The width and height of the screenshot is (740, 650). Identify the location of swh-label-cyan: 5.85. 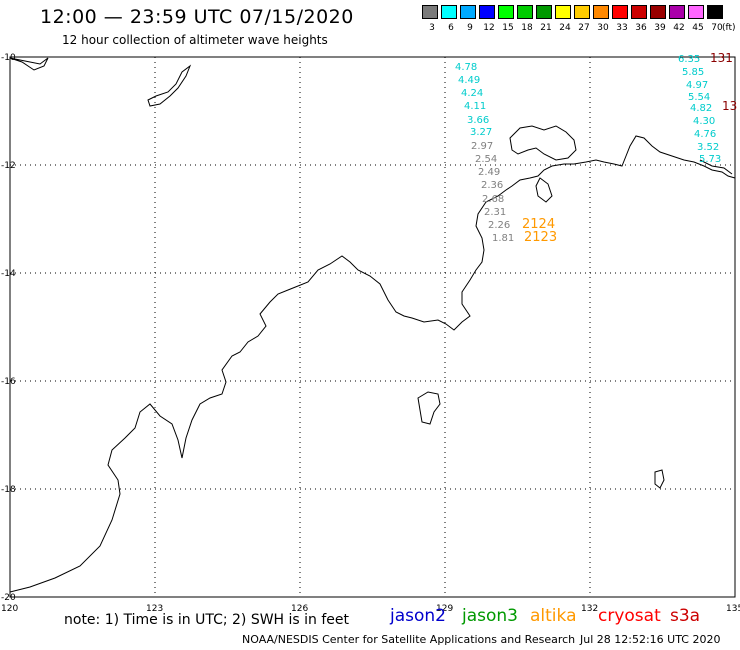
(693, 72).